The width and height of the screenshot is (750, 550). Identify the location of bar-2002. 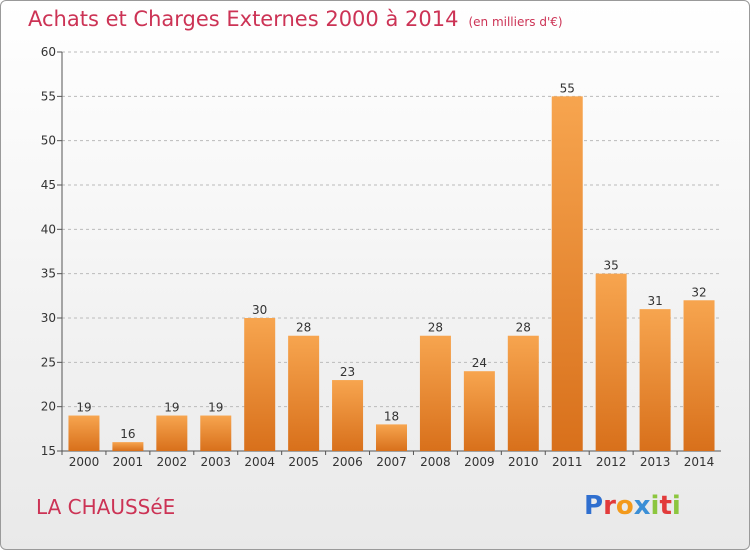
(172, 433).